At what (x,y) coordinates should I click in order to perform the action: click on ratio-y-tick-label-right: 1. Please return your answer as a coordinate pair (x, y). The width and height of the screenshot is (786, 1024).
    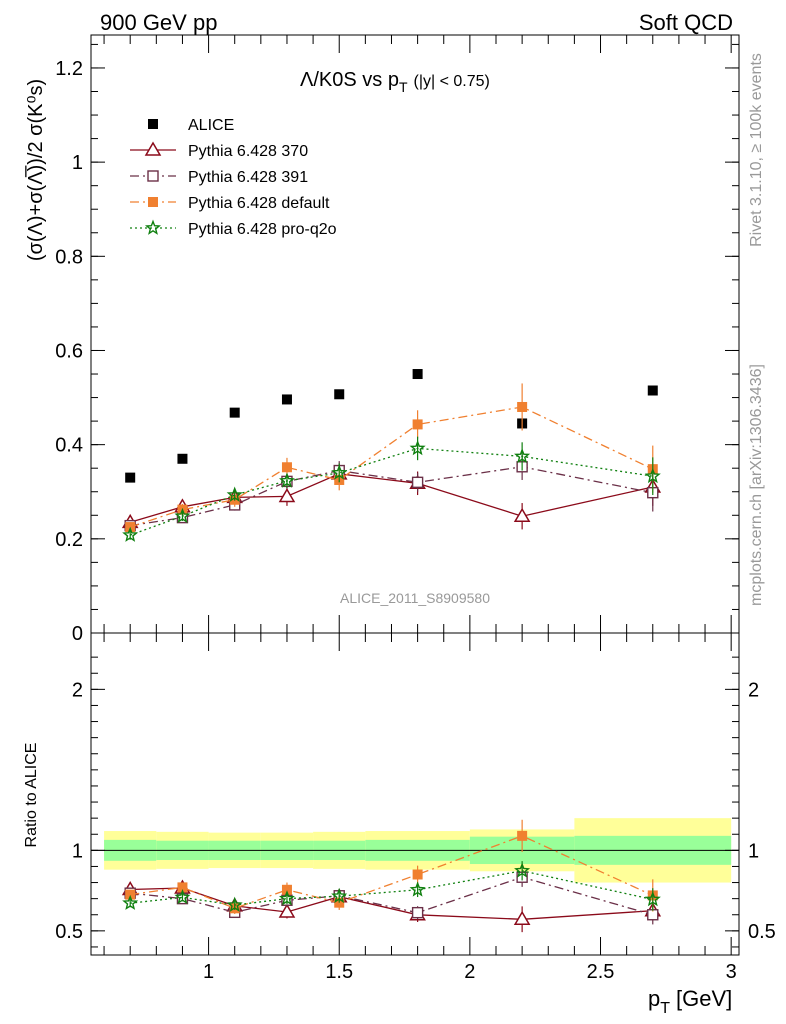
    Looking at the image, I should click on (753, 851).